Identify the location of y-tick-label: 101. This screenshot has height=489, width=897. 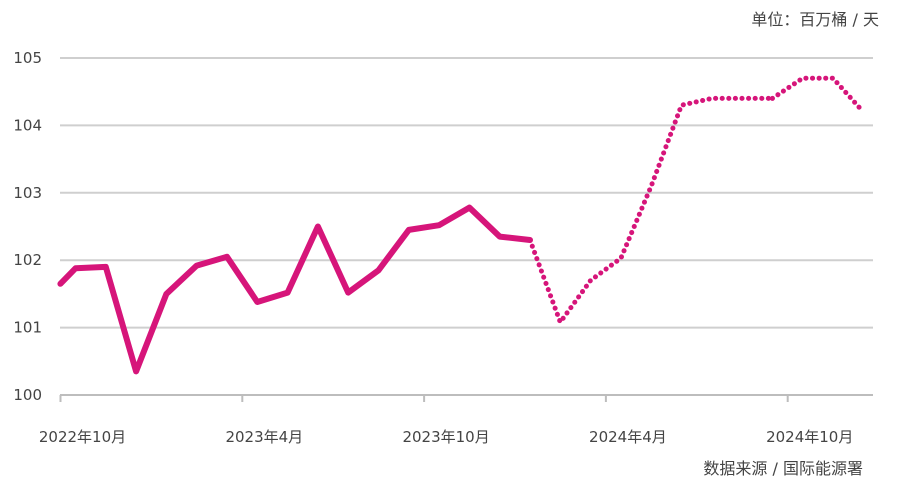
(27, 328).